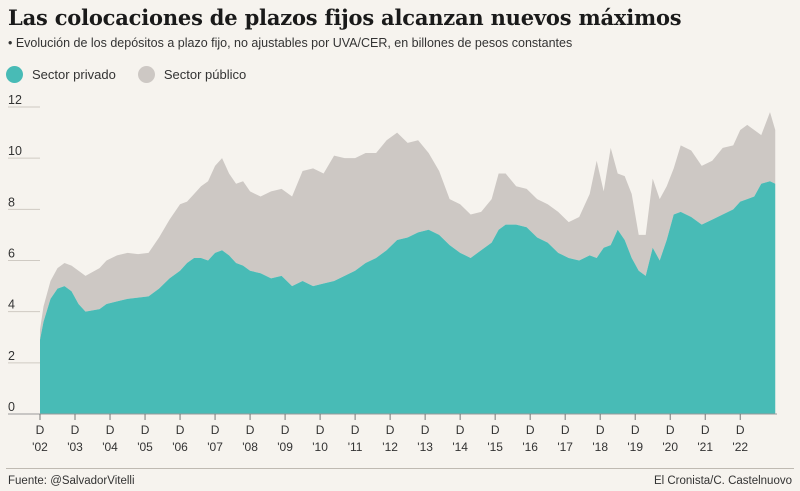  I want to click on legend-swatch-publico, so click(146, 74).